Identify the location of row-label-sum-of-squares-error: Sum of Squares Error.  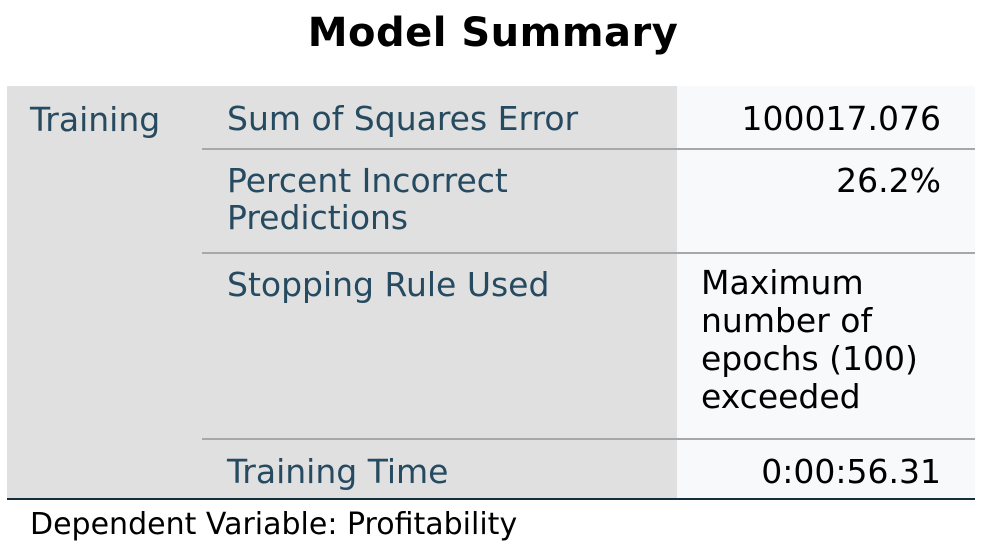
(403, 118).